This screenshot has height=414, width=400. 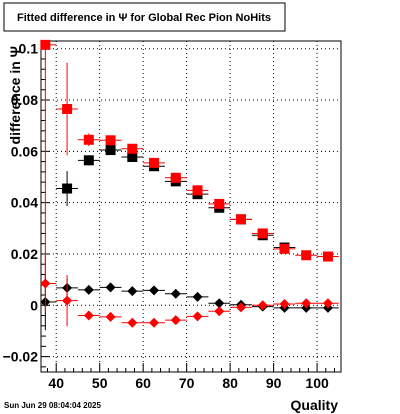 What do you see at coordinates (315, 405) in the screenshot?
I see `x-axis-title: Quality` at bounding box center [315, 405].